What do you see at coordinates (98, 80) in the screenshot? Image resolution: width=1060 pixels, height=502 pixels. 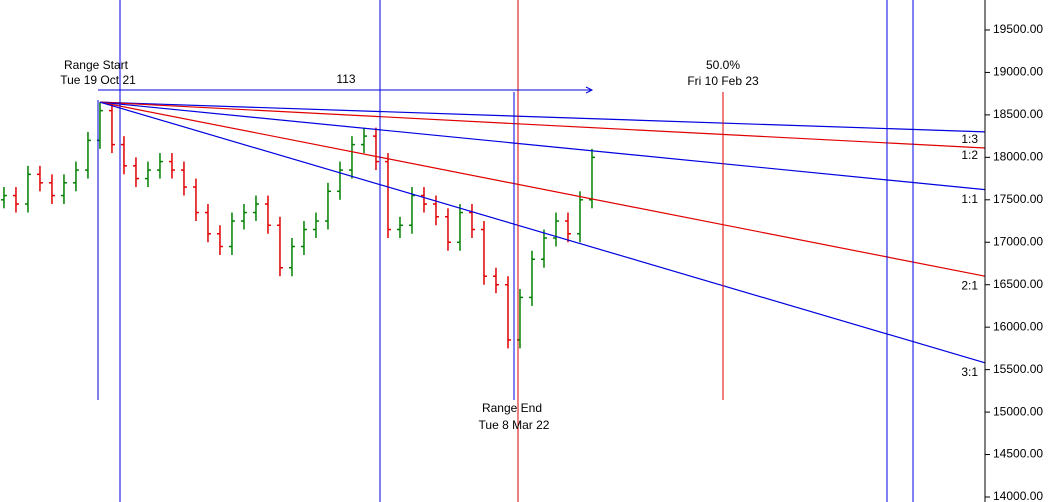 I see `annotation: Tue 19 Oct 21` at bounding box center [98, 80].